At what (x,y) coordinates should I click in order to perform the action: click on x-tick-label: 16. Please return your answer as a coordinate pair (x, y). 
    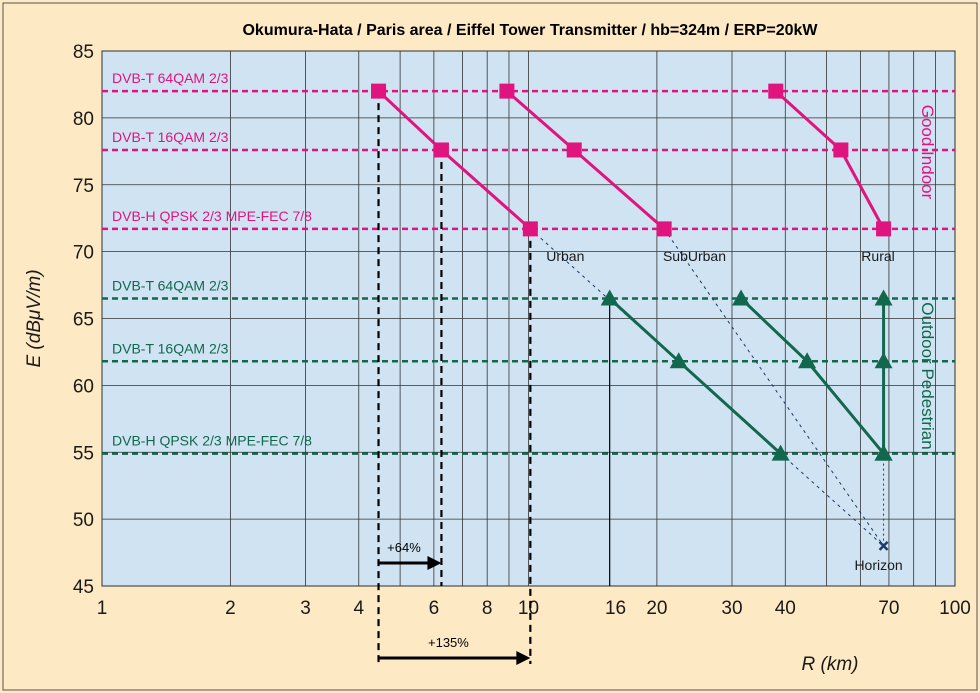
    Looking at the image, I should click on (615, 608).